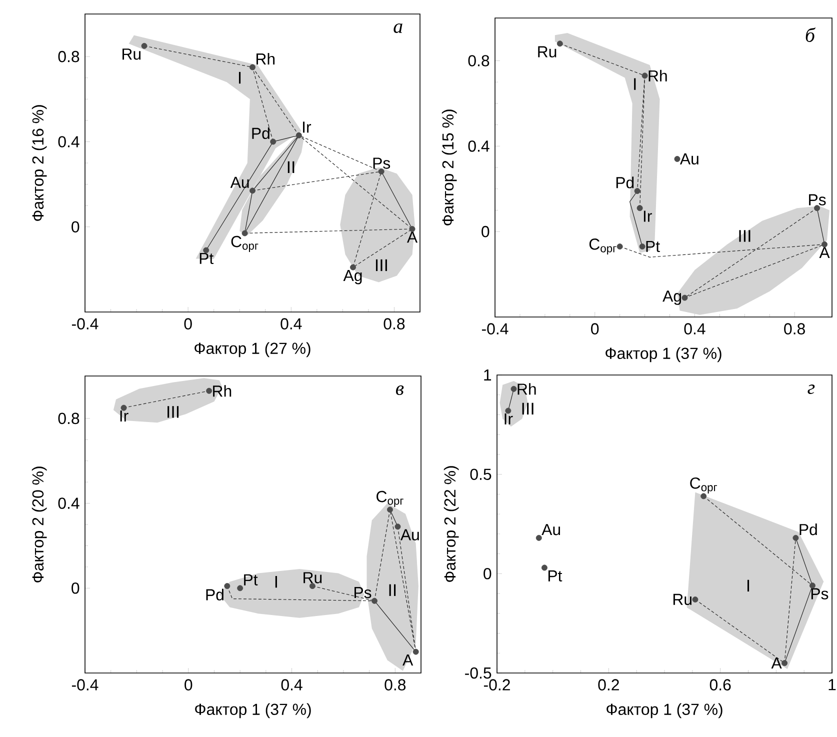  What do you see at coordinates (39, 163) in the screenshot?
I see `y-axis-title: Фактор 2 (16 %)` at bounding box center [39, 163].